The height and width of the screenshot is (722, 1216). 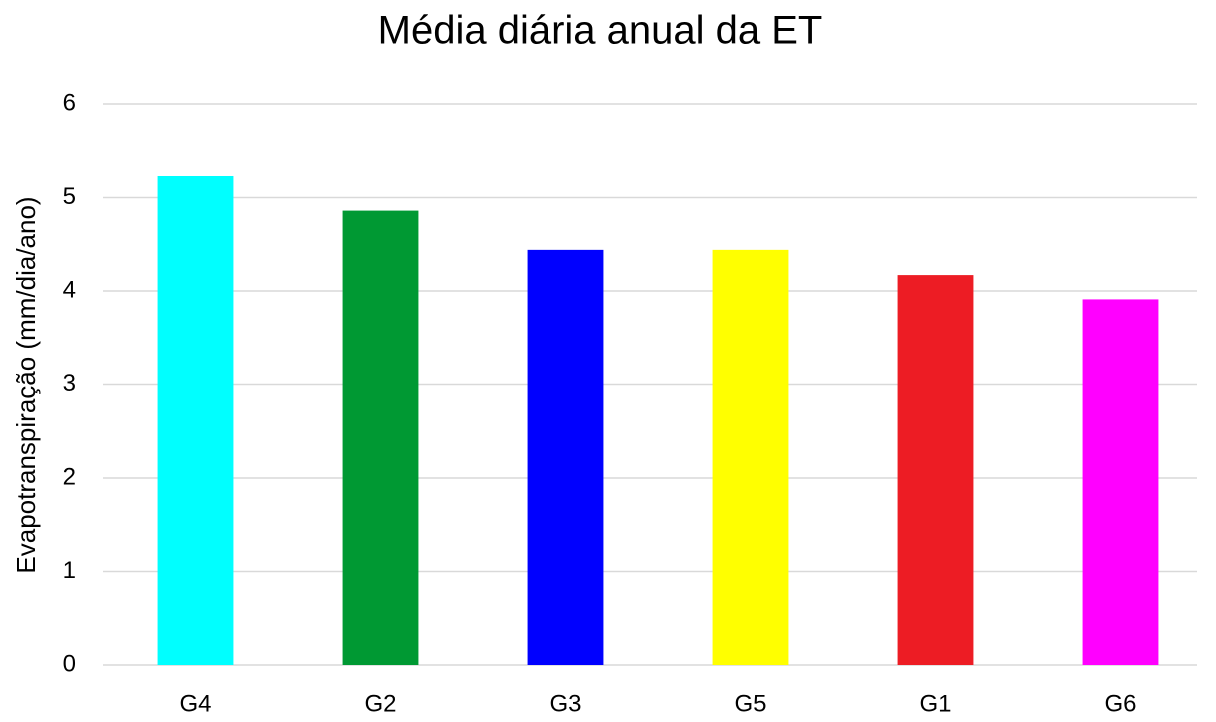 What do you see at coordinates (750, 703) in the screenshot?
I see `x-tick-label: G5` at bounding box center [750, 703].